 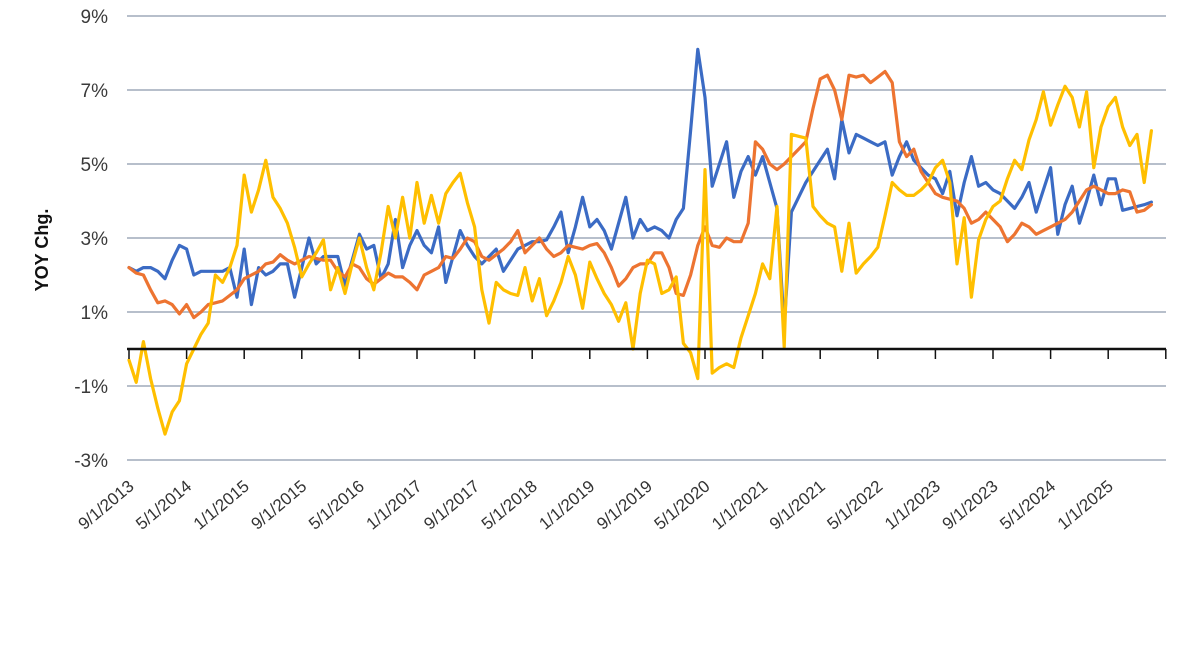 What do you see at coordinates (95, 91) in the screenshot?
I see `y-tick-label: 7%` at bounding box center [95, 91].